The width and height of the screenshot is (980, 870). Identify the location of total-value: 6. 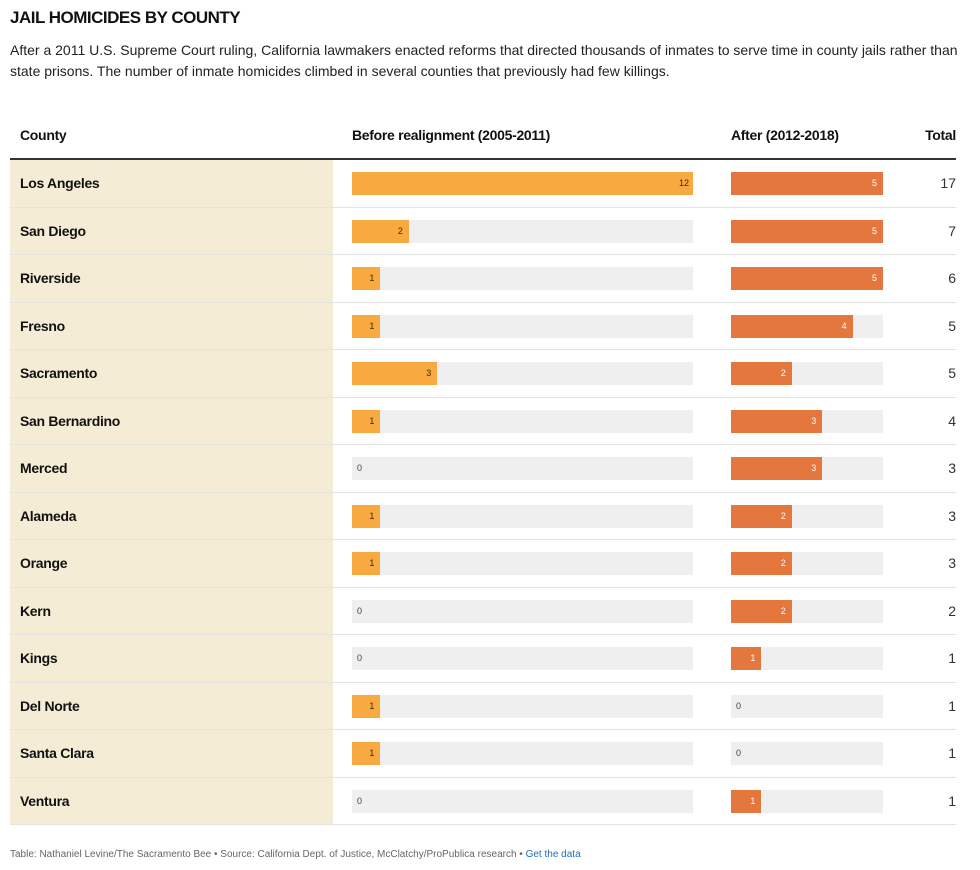
(952, 278).